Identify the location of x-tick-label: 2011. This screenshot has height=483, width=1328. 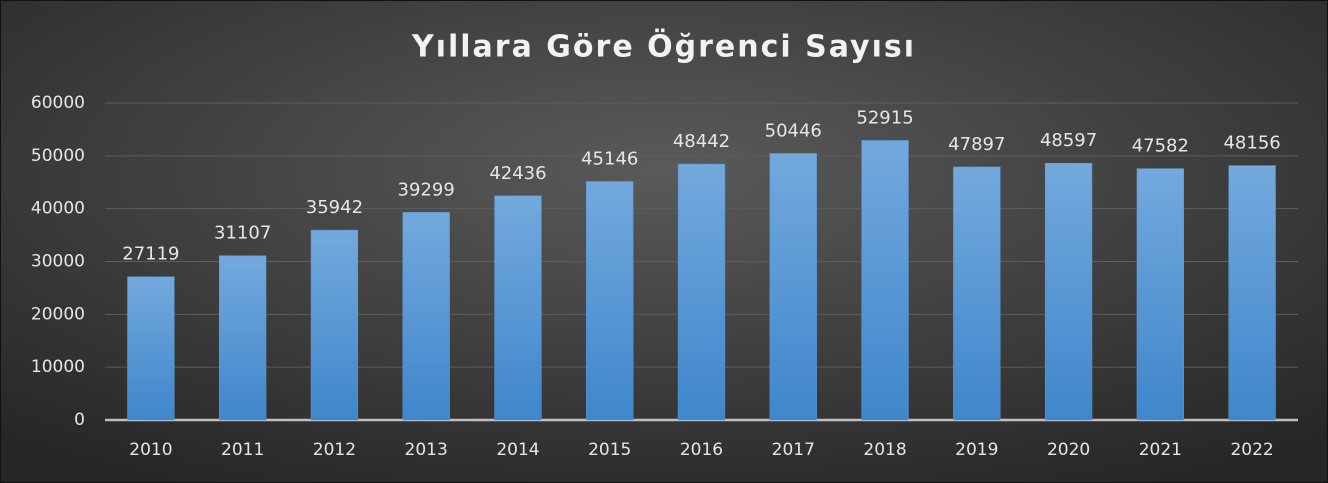
(242, 450).